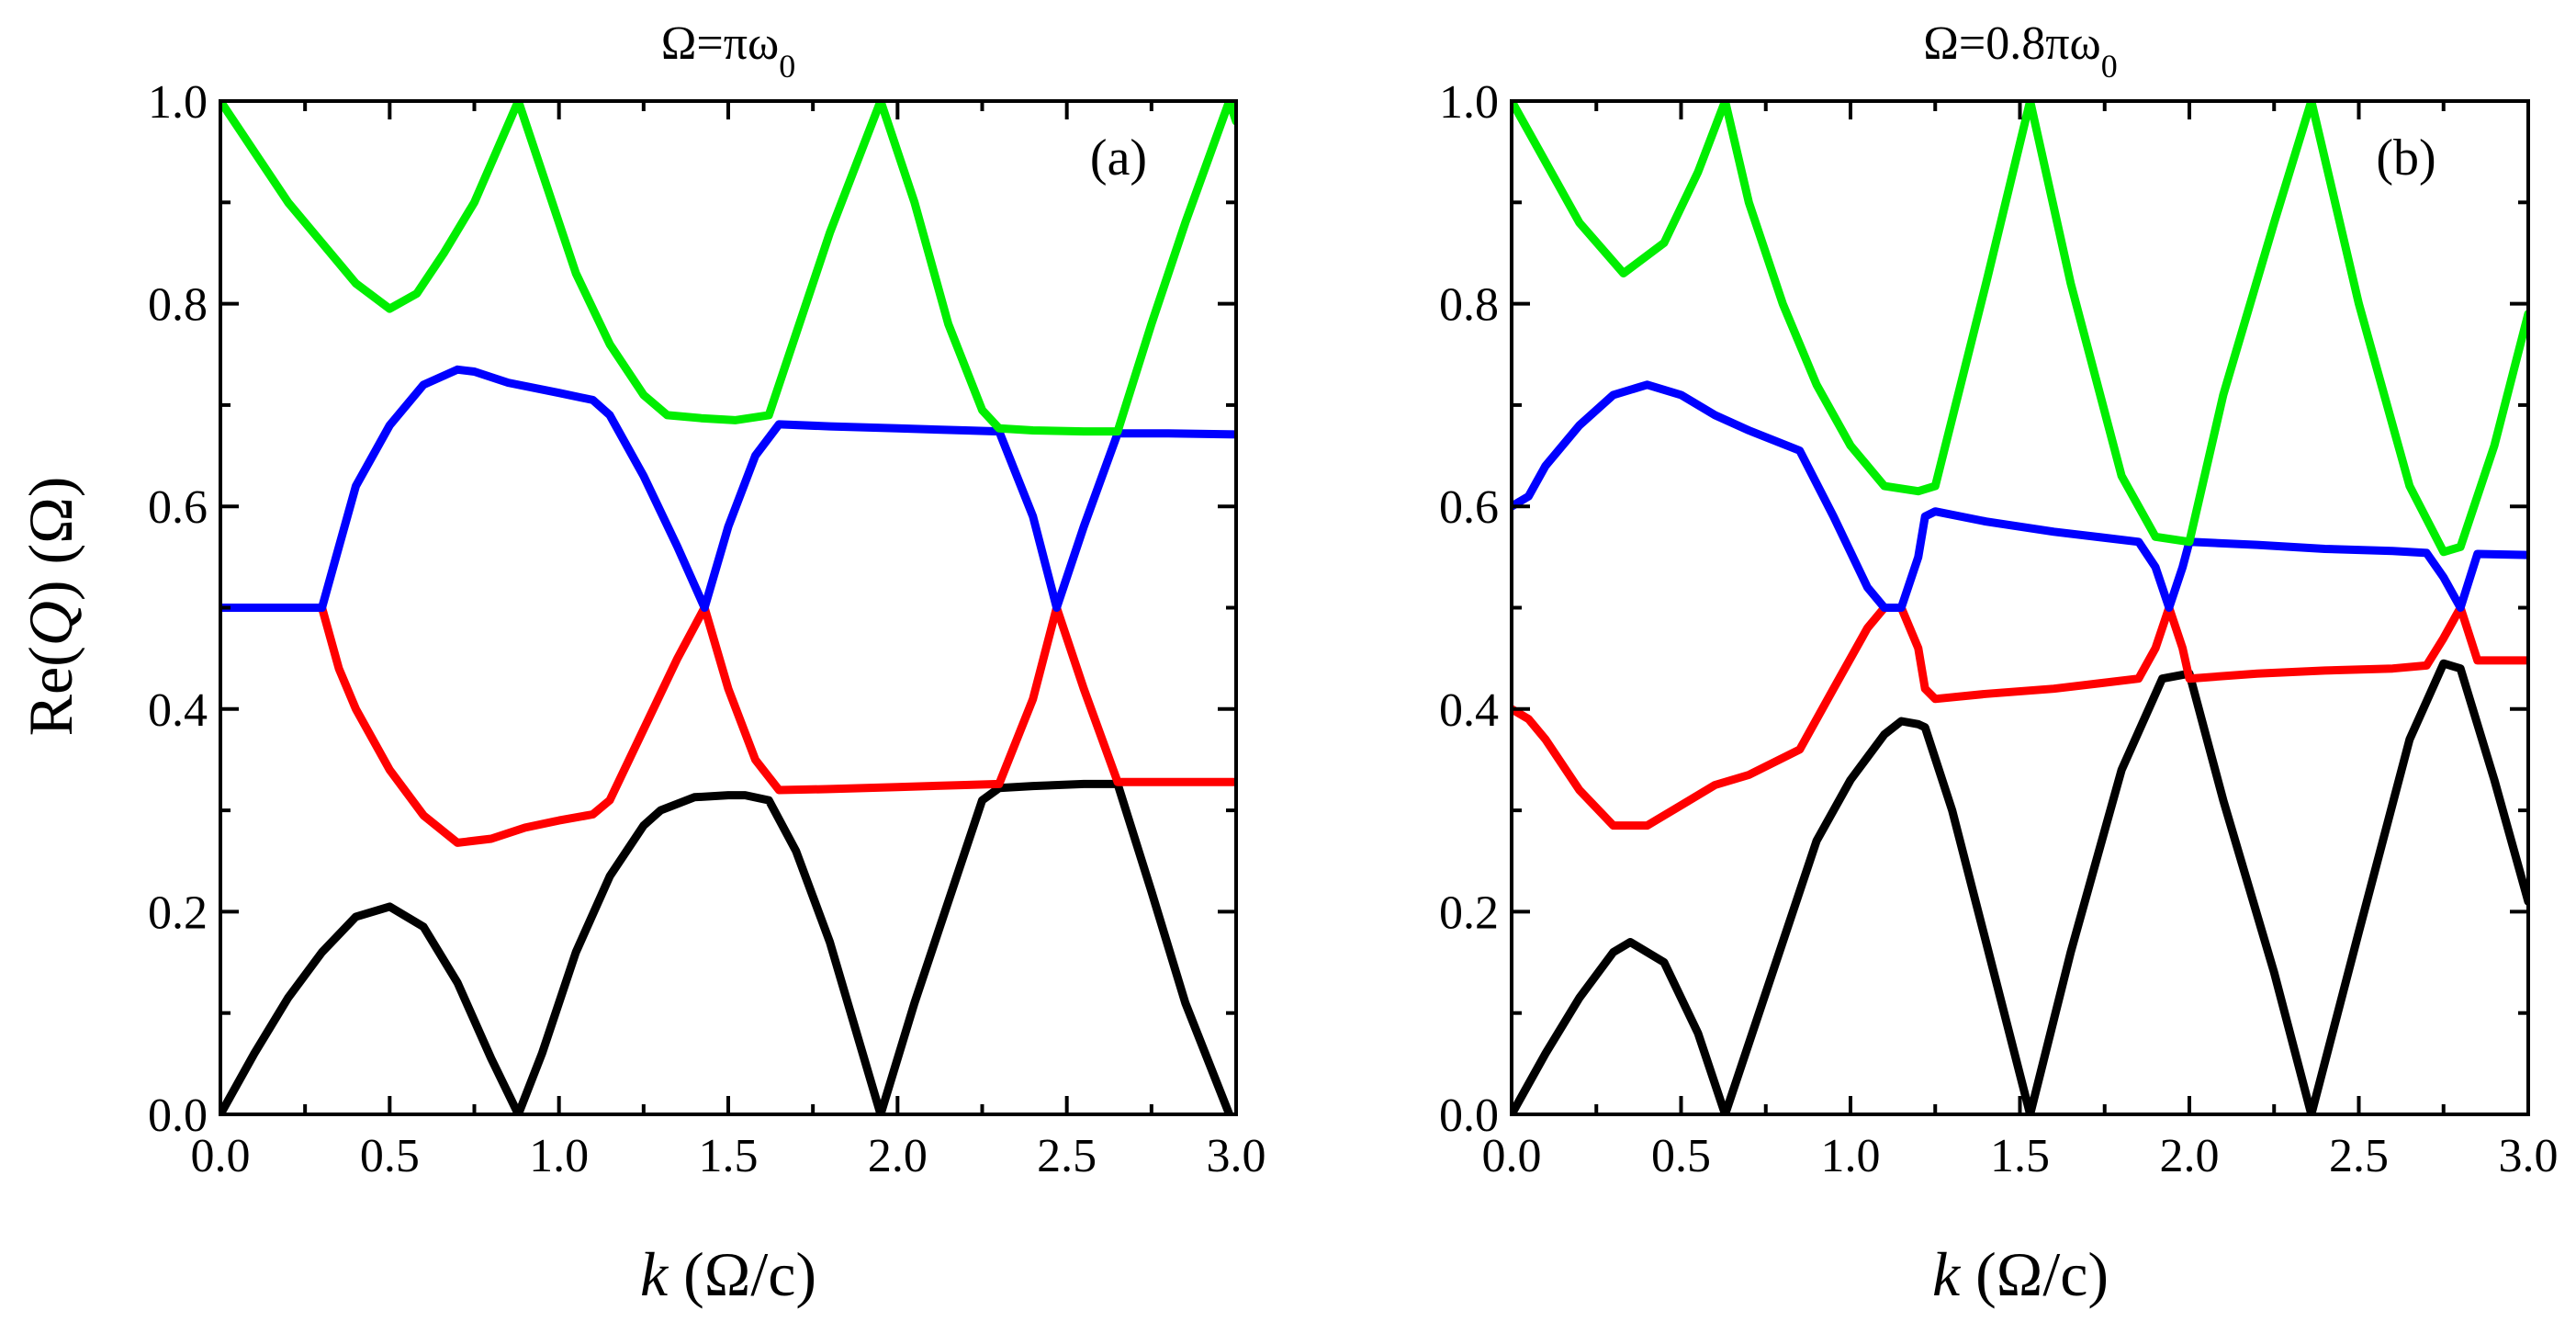 The height and width of the screenshot is (1333, 2576). I want to click on panel-b-title: Ω=0.8πω0, so click(2020, 51).